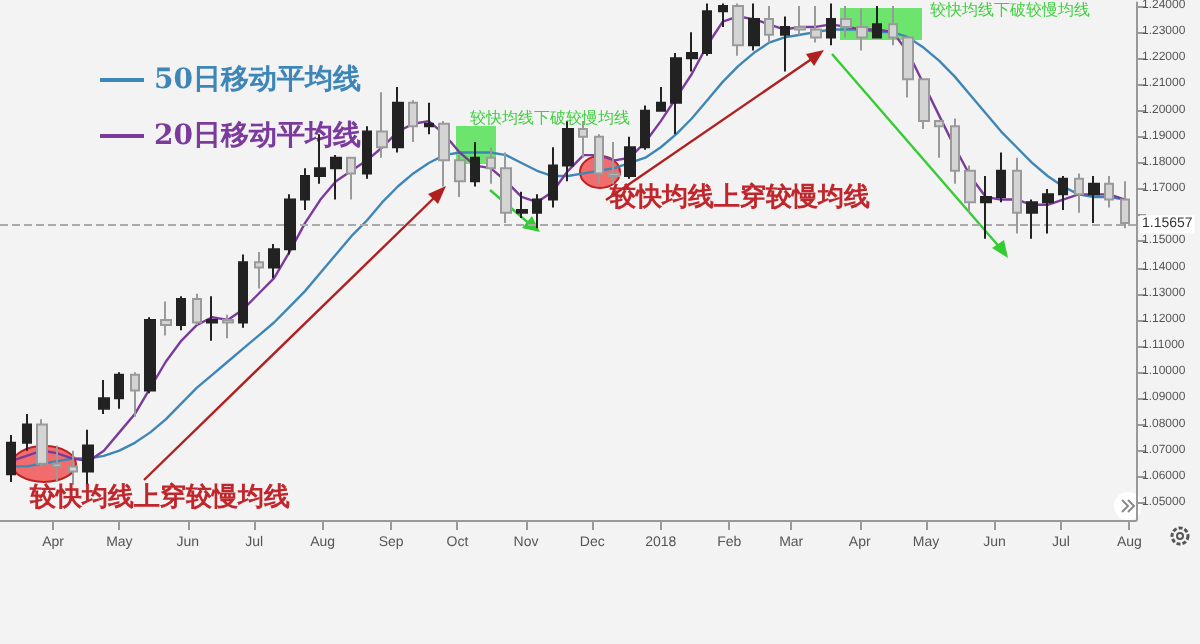 The width and height of the screenshot is (1200, 644). Describe the element at coordinates (257, 136) in the screenshot. I see `legend-label: 20日移动平均线` at that location.